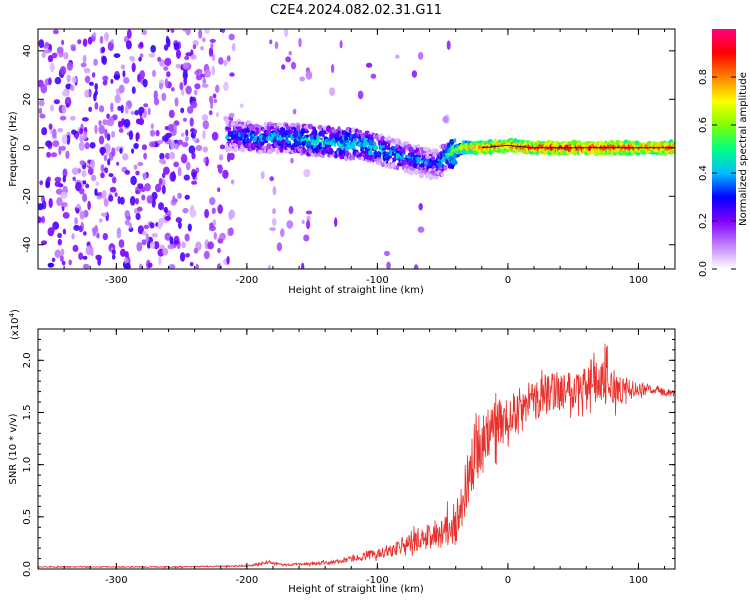 This screenshot has height=600, width=750. What do you see at coordinates (15, 328) in the screenshot?
I see `snr-scale-prefix: (x10` at bounding box center [15, 328].